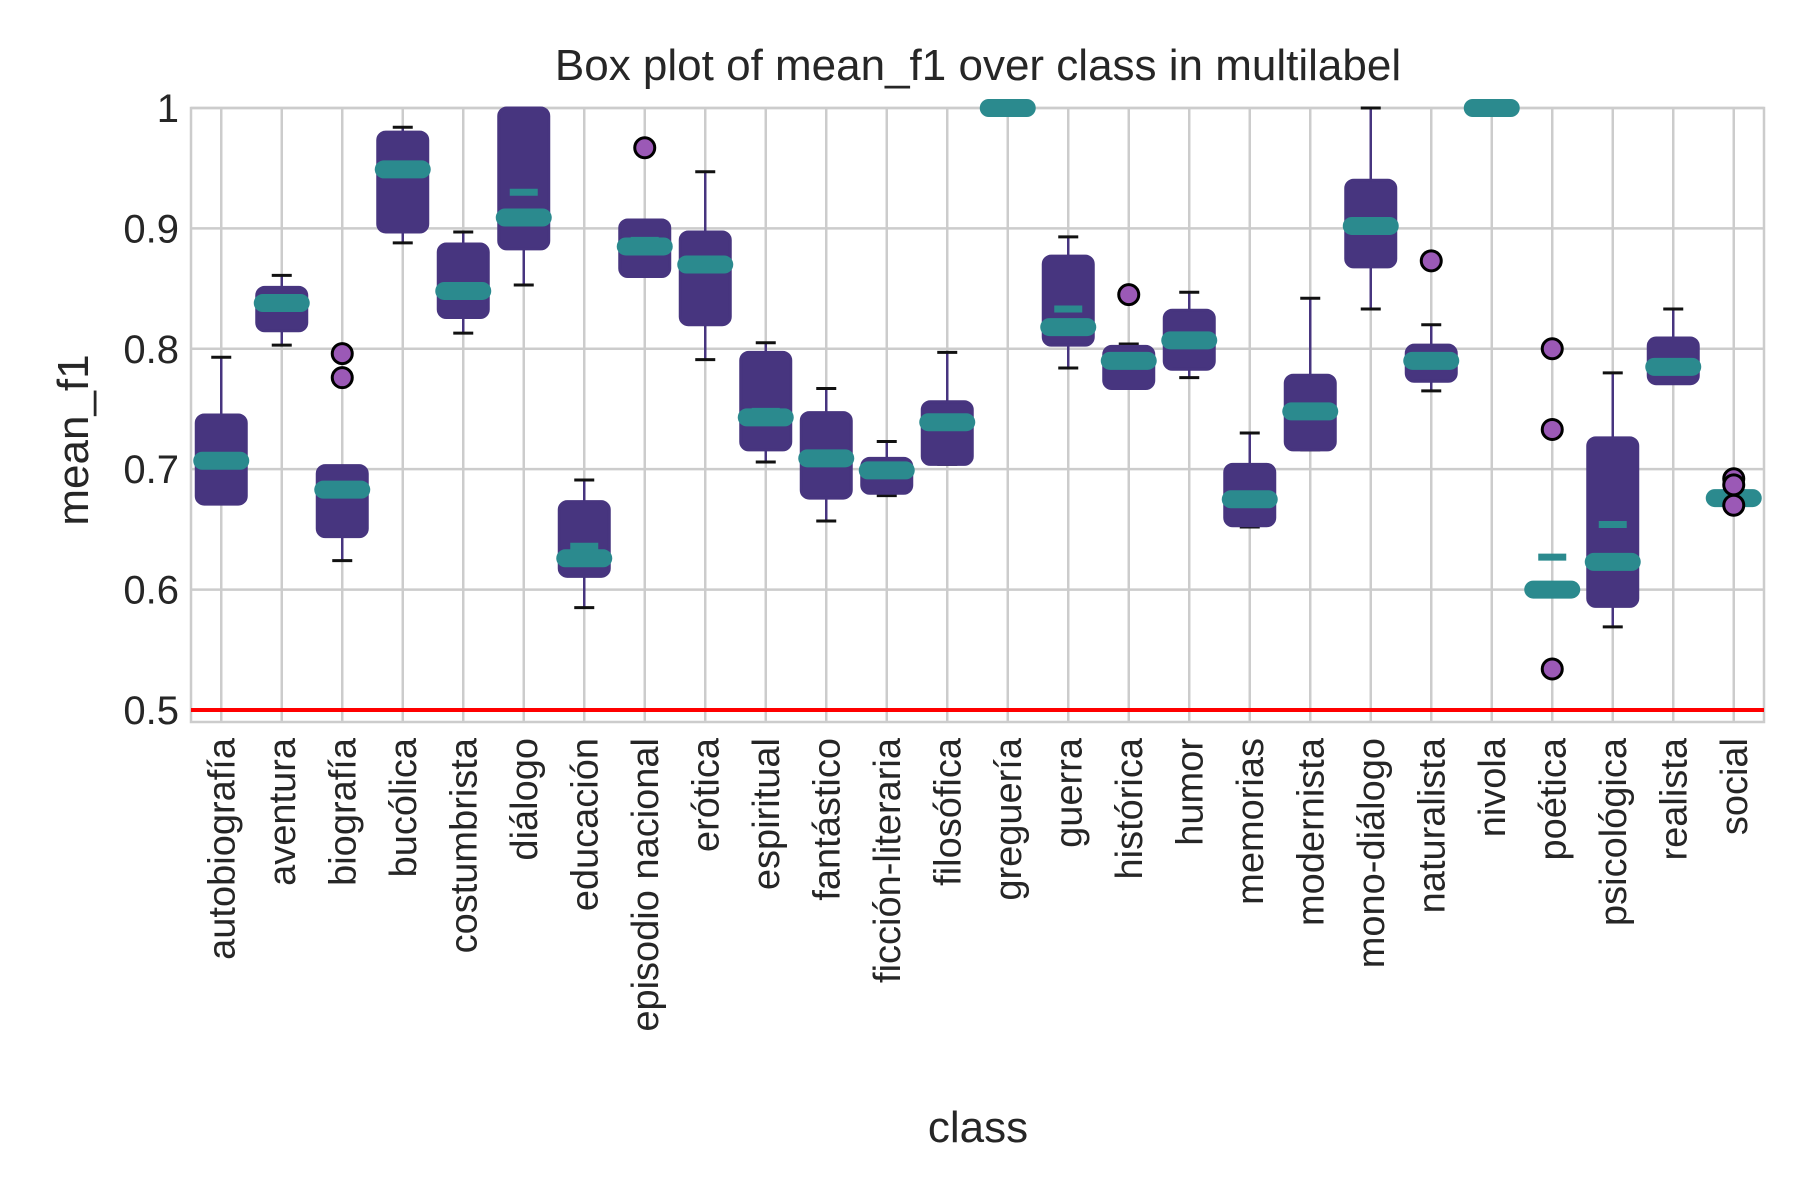  What do you see at coordinates (1735, 786) in the screenshot?
I see `x-tick-label: social` at bounding box center [1735, 786].